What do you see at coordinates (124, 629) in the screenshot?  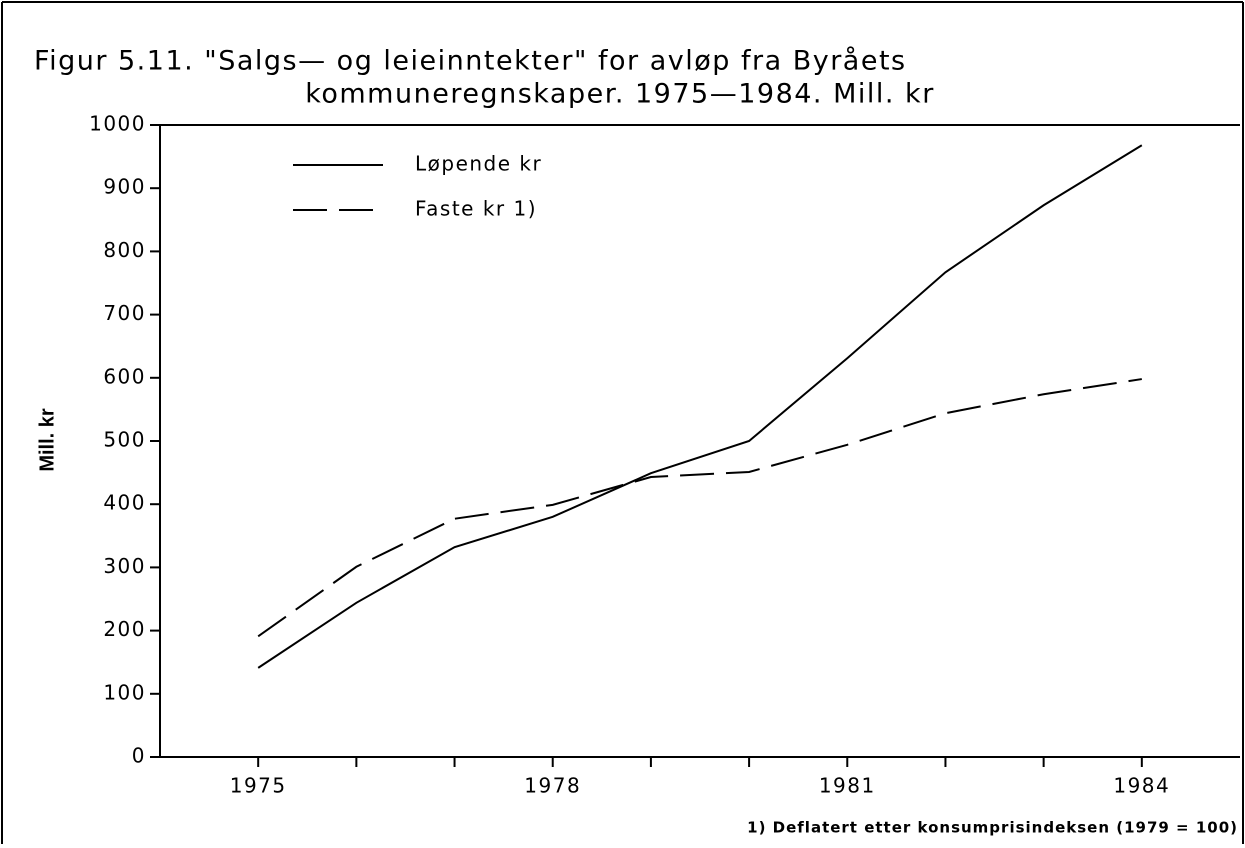 I see `y-tick-label: 200` at bounding box center [124, 629].